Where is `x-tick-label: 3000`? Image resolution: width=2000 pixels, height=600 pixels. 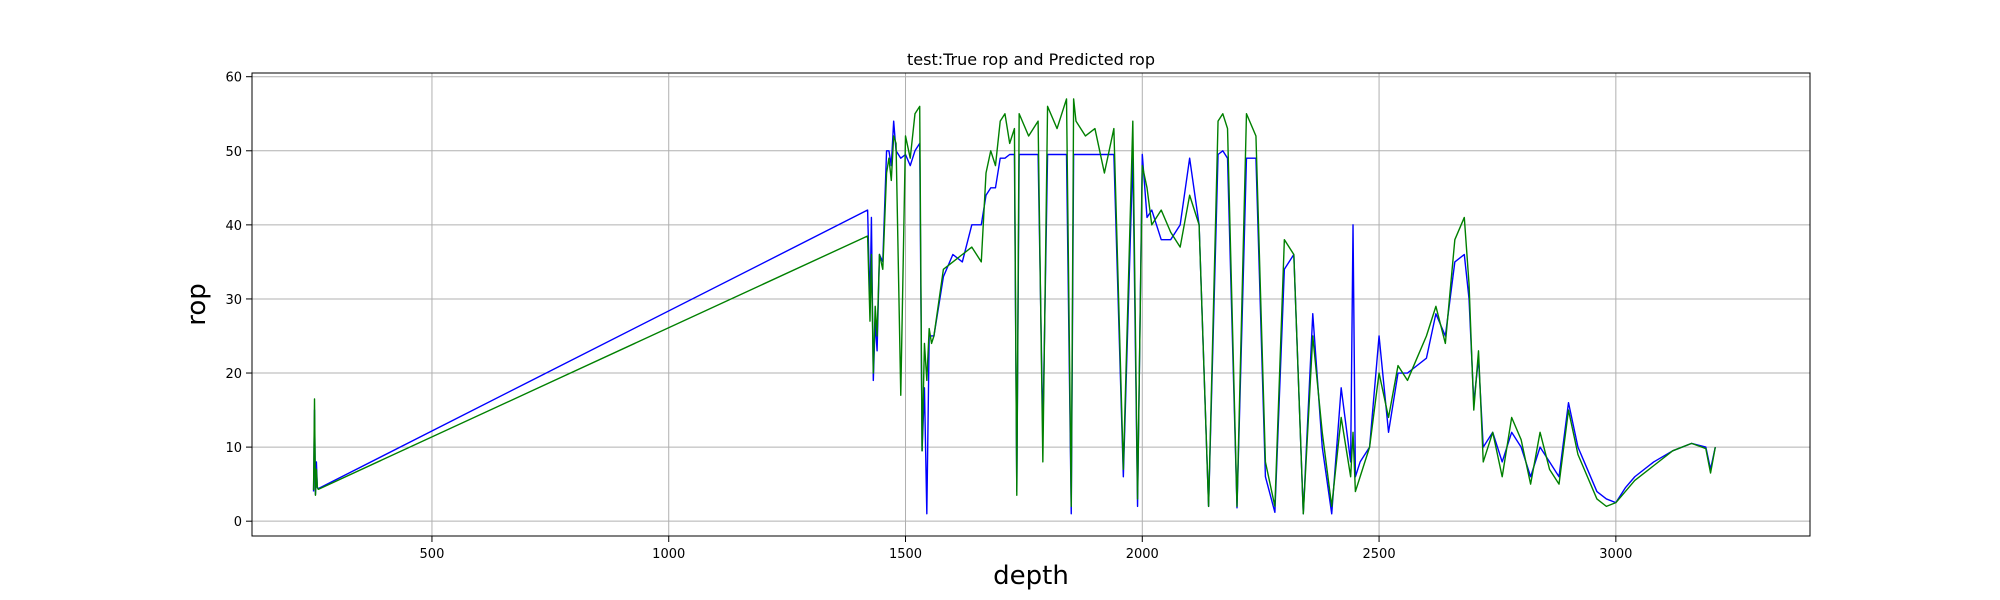 x-tick-label: 3000 is located at coordinates (1615, 554).